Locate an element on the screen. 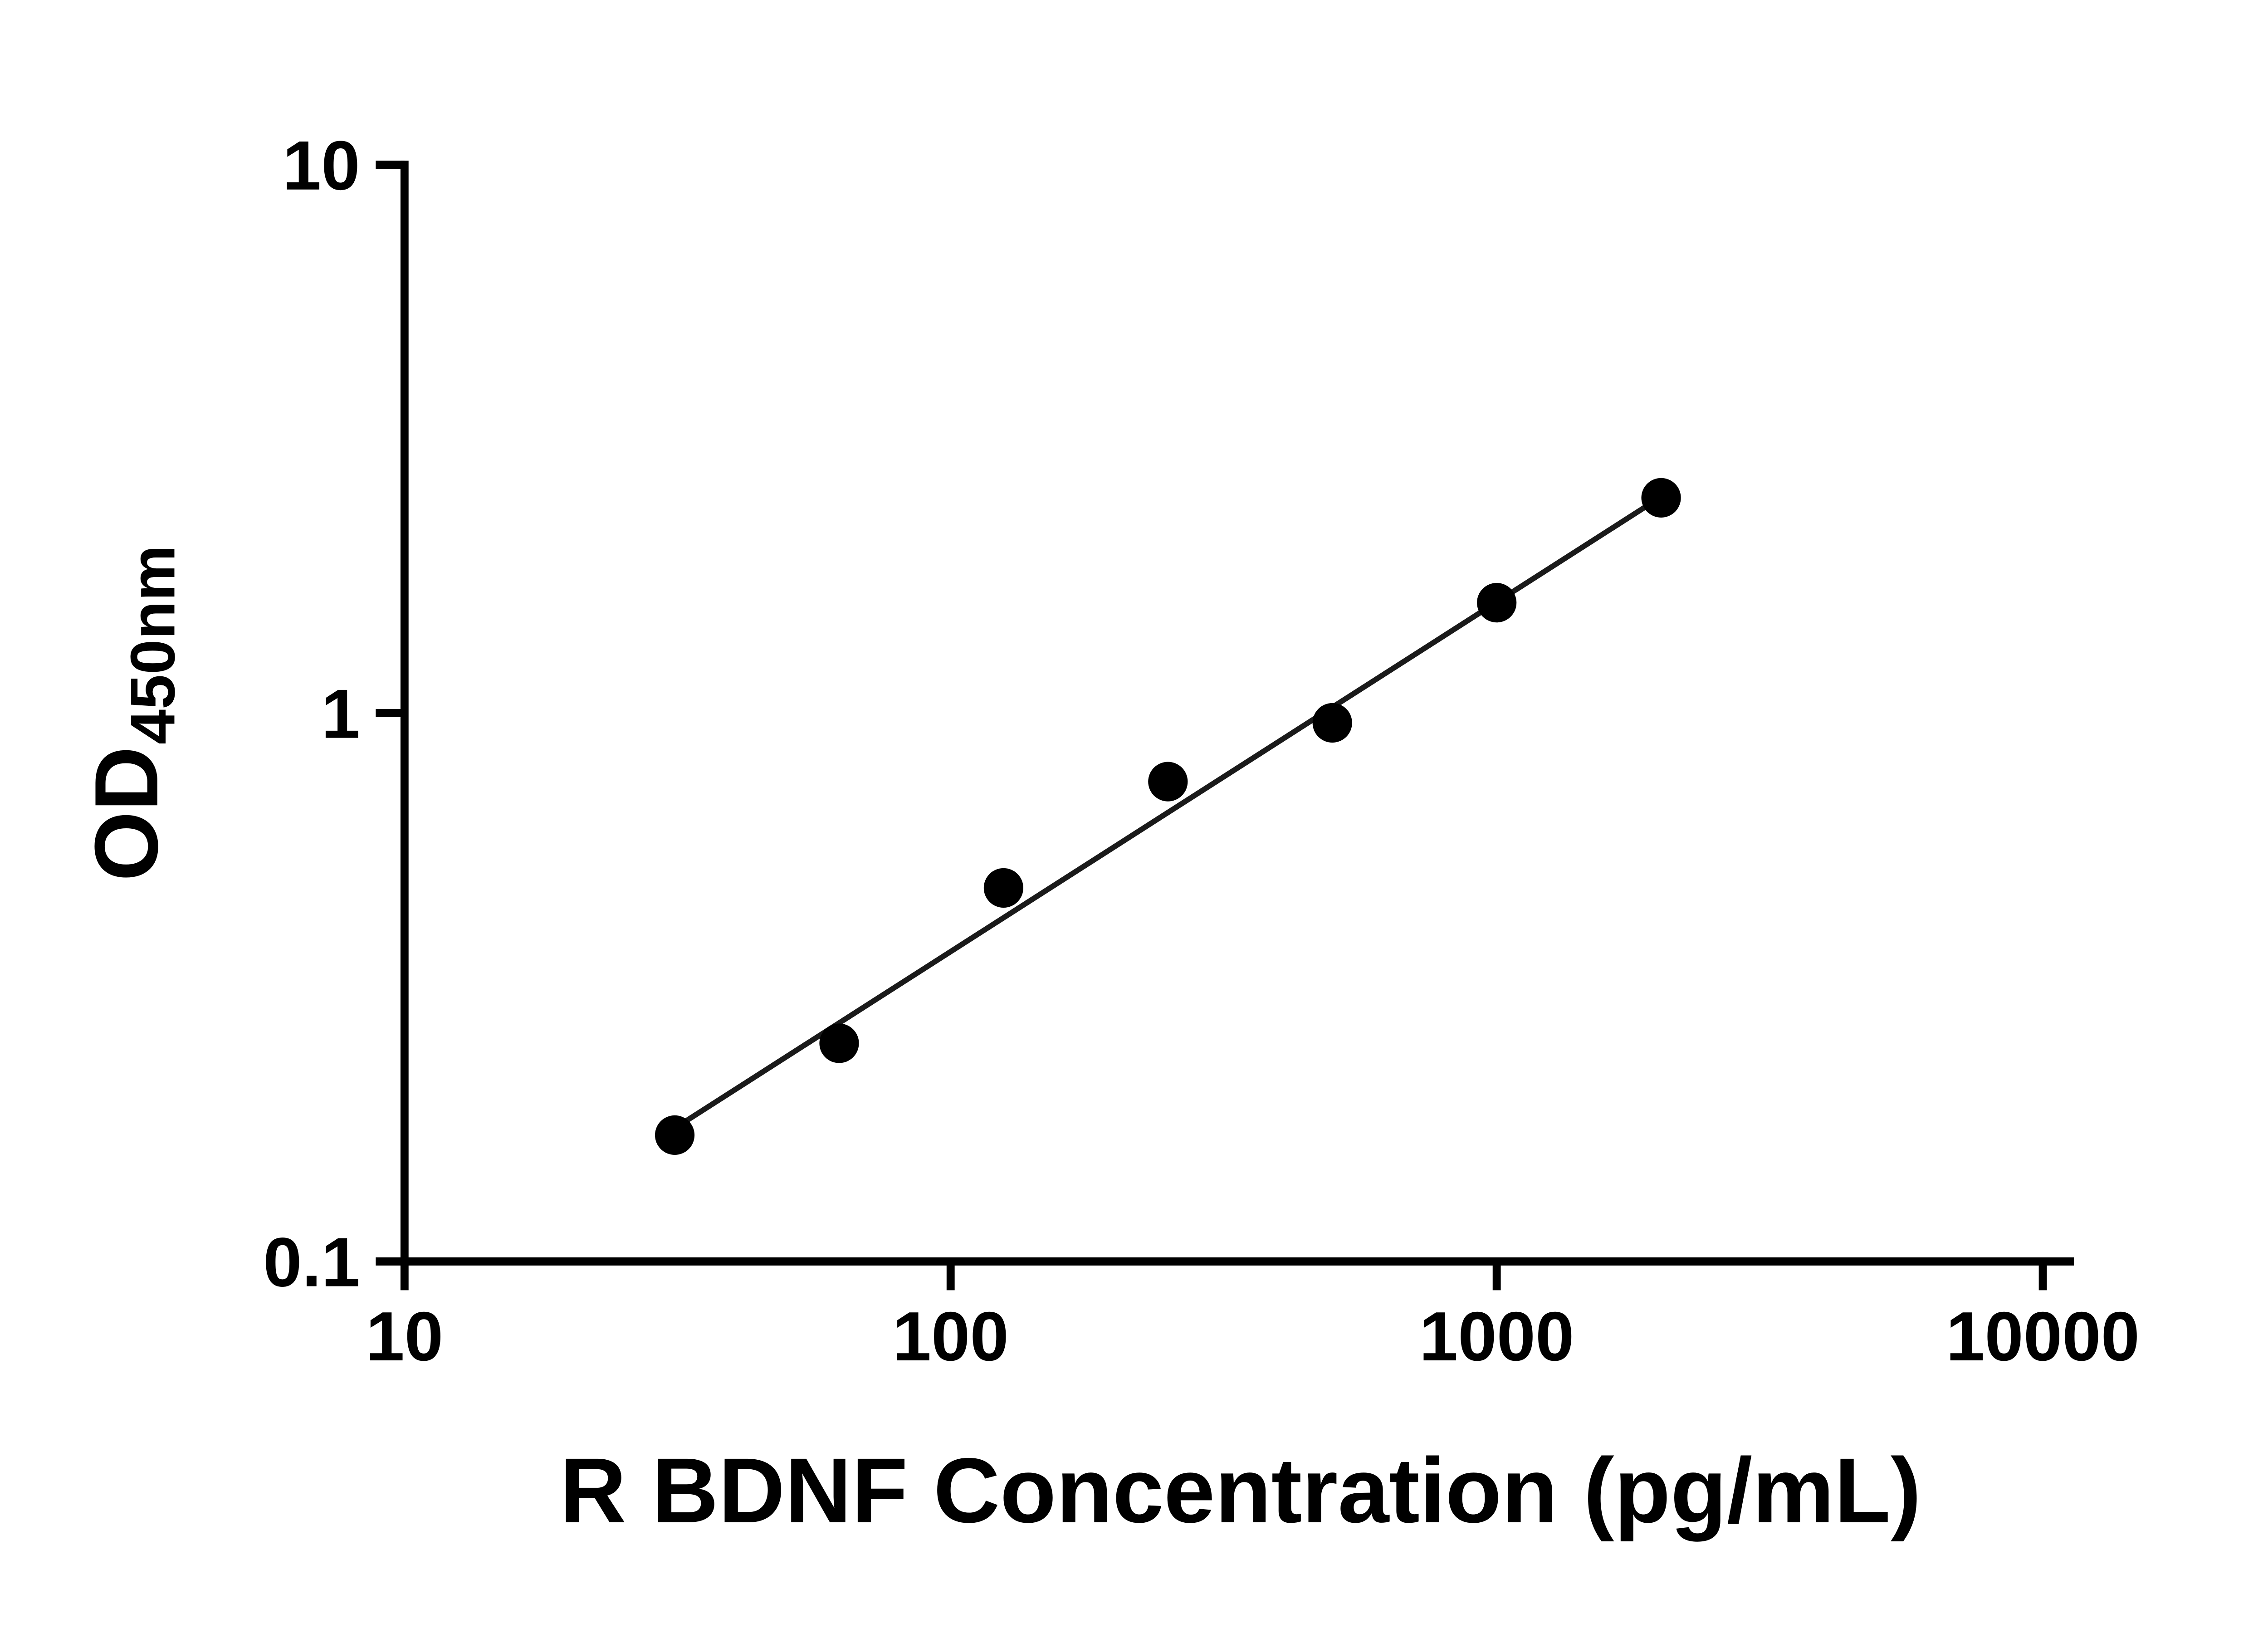 The height and width of the screenshot is (1633, 2268). y-tick-label: 10 is located at coordinates (322, 166).